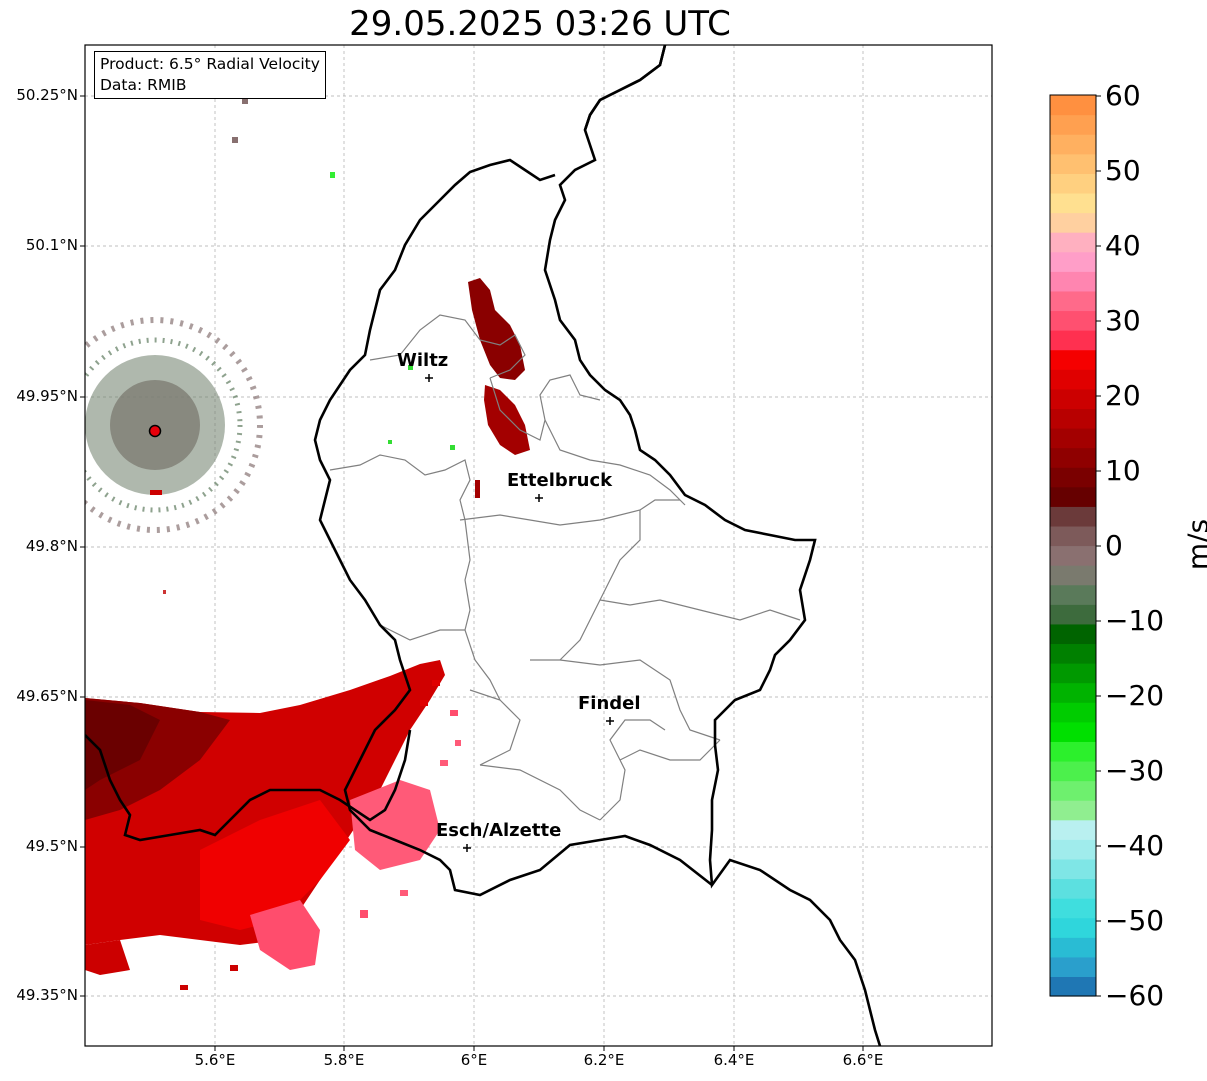 The width and height of the screenshot is (1207, 1081). Describe the element at coordinates (423, 360) in the screenshot. I see `city-label-wiltz: Wiltz` at that location.